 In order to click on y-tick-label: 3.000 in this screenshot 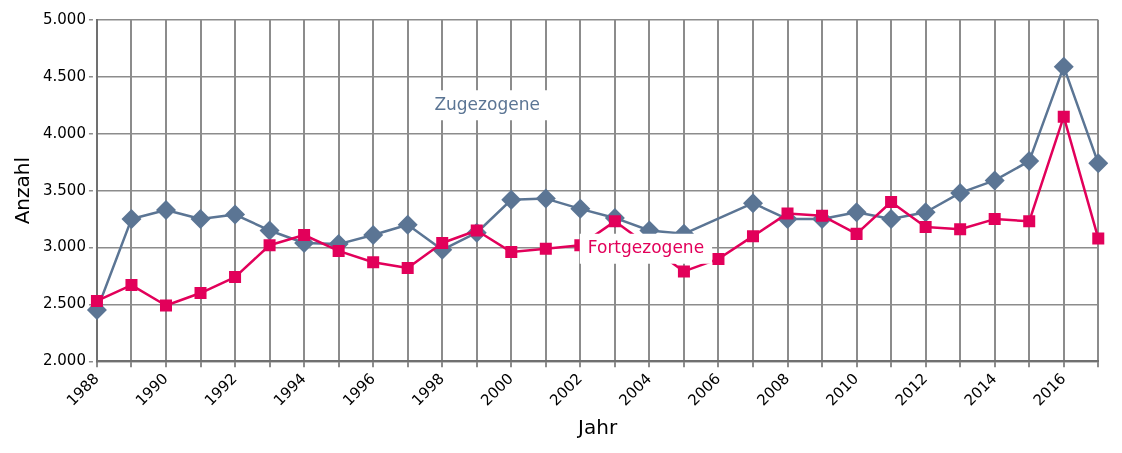, I will do `click(64, 246)`.